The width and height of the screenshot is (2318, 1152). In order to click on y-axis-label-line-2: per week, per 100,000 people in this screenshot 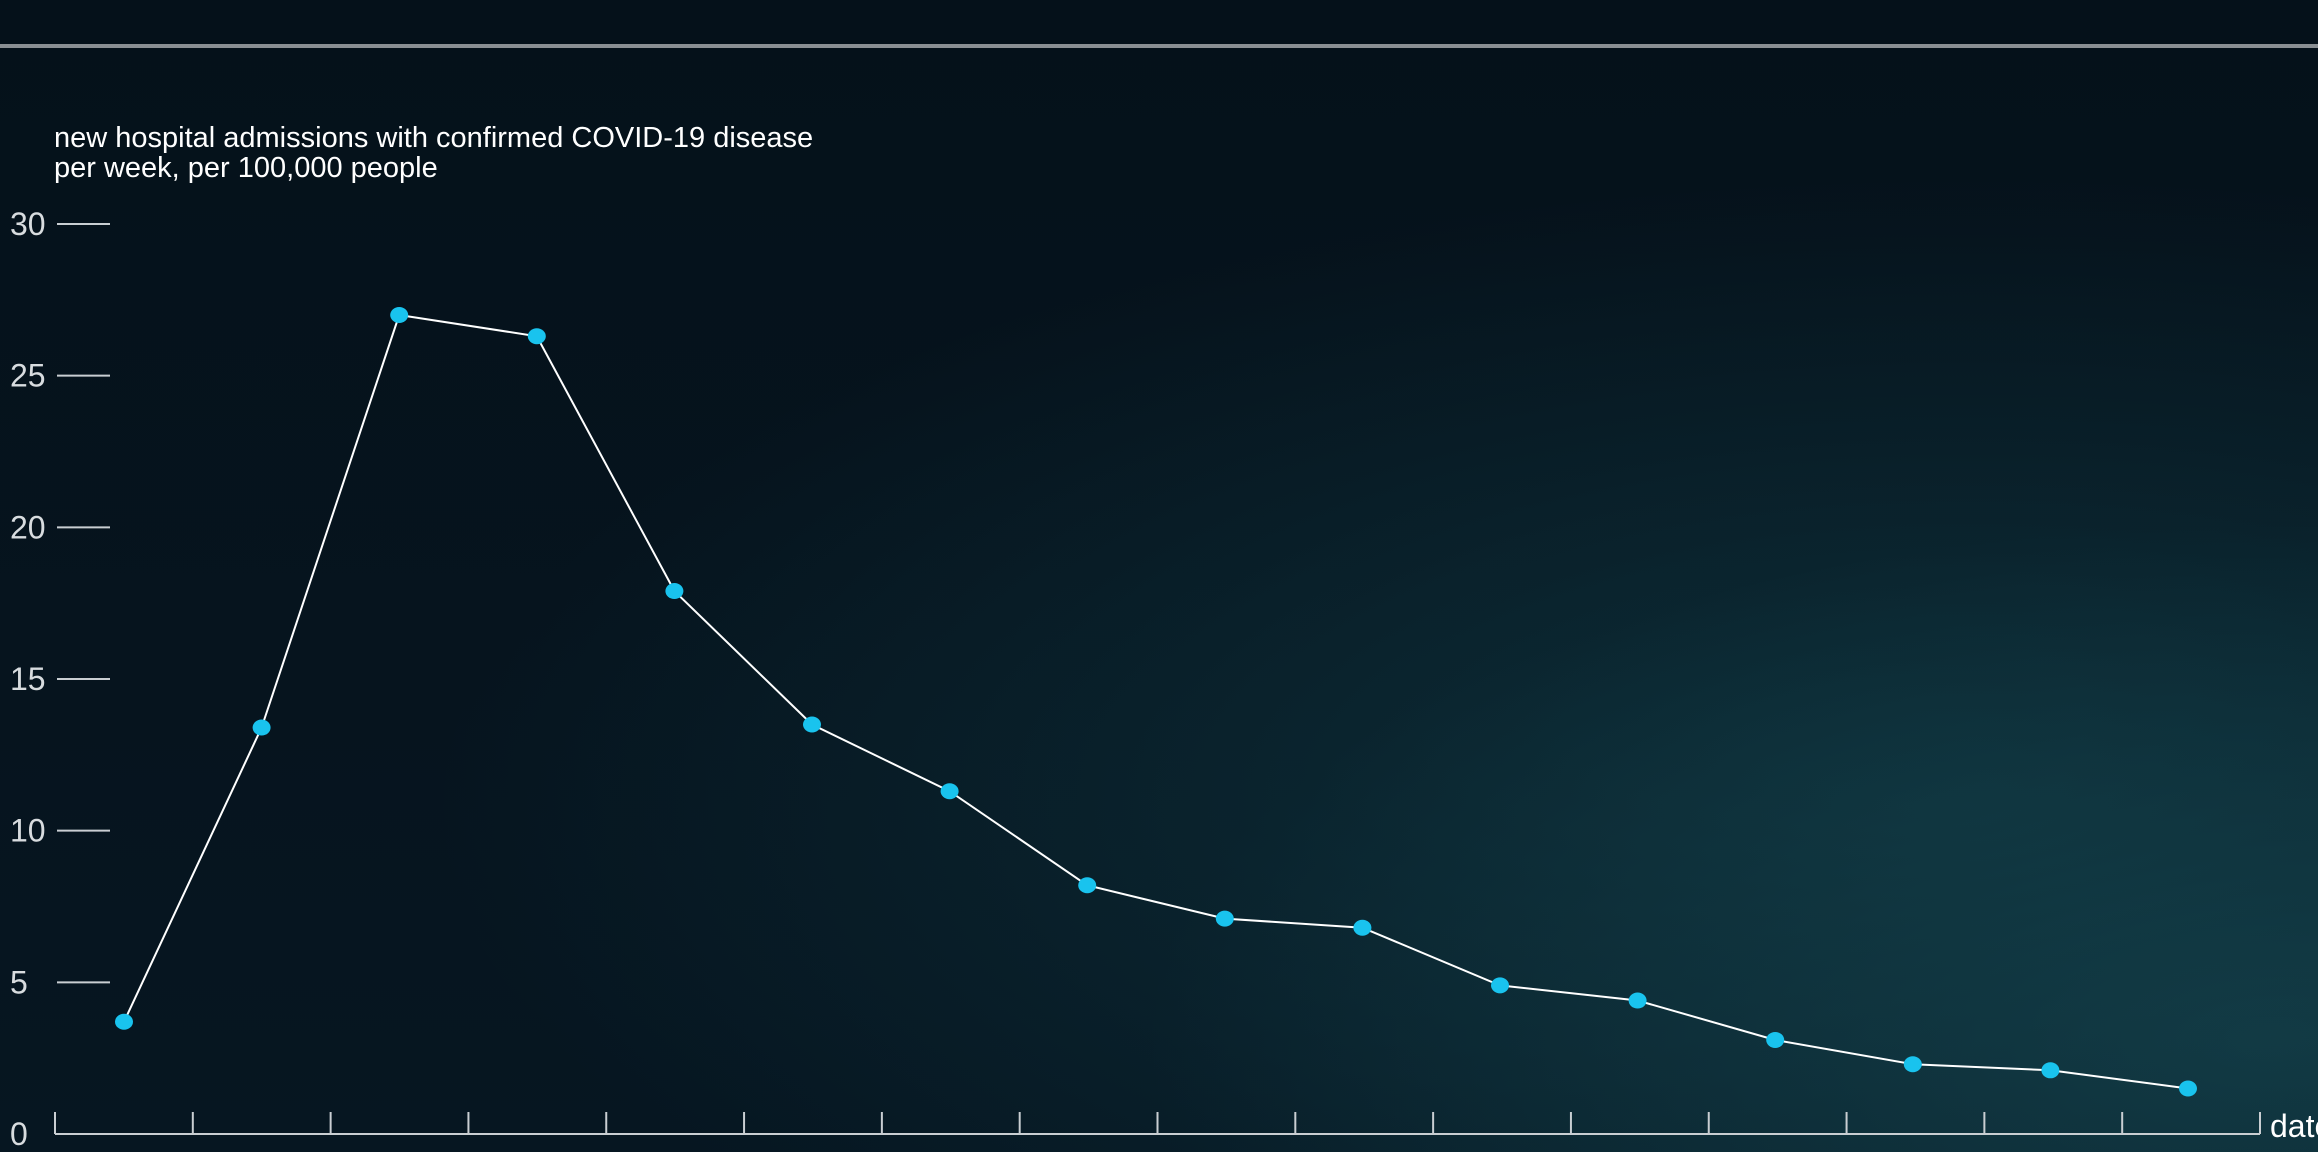, I will do `click(246, 168)`.